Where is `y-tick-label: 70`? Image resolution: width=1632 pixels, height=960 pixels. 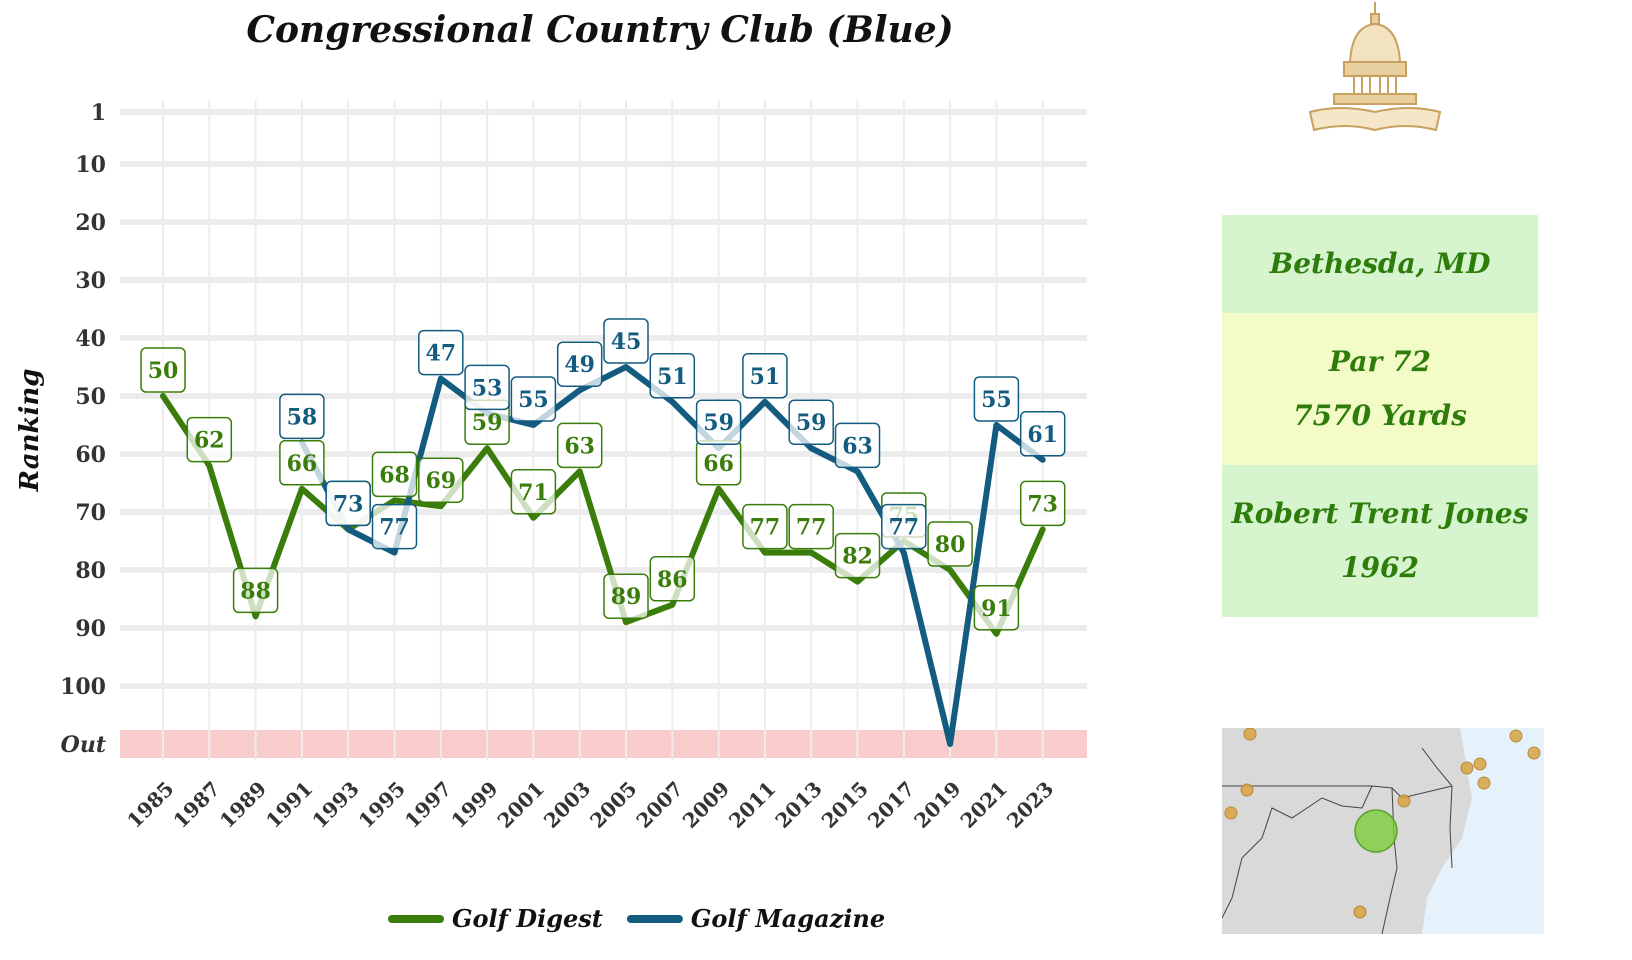
y-tick-label: 70 is located at coordinates (90, 513).